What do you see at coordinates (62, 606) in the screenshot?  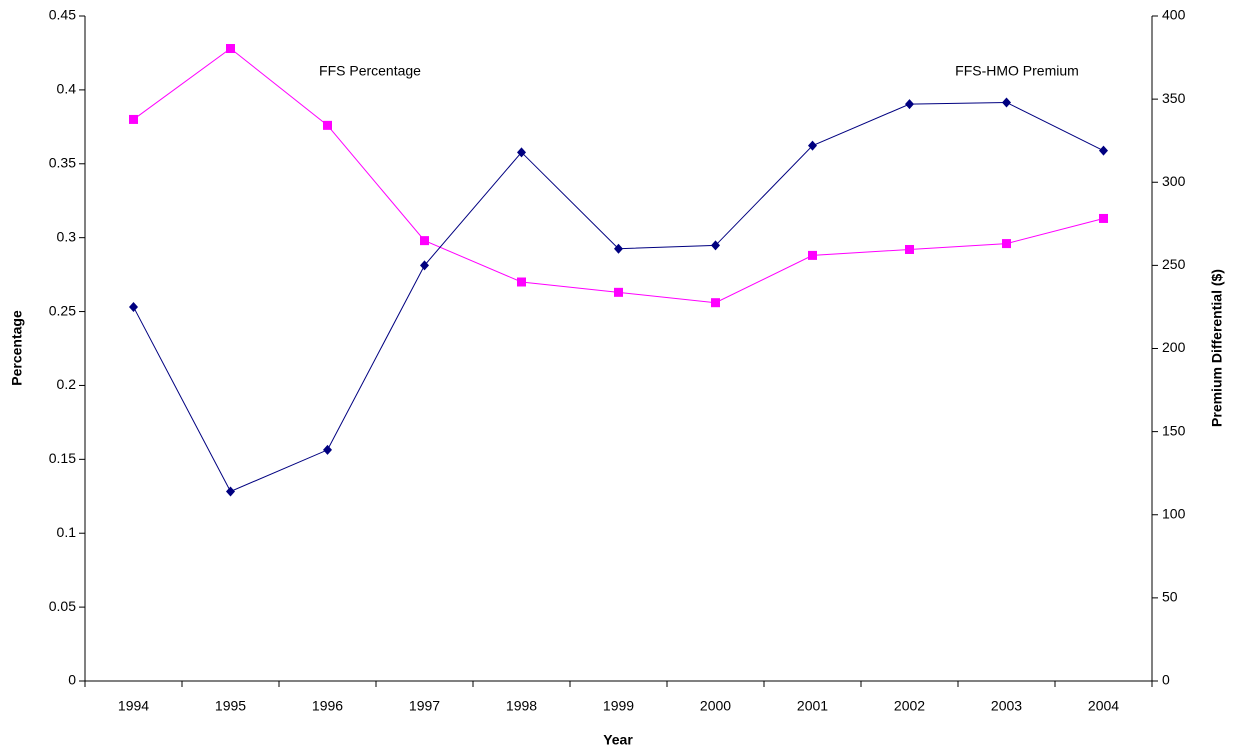 I see `y-tick-label: 0.05` at bounding box center [62, 606].